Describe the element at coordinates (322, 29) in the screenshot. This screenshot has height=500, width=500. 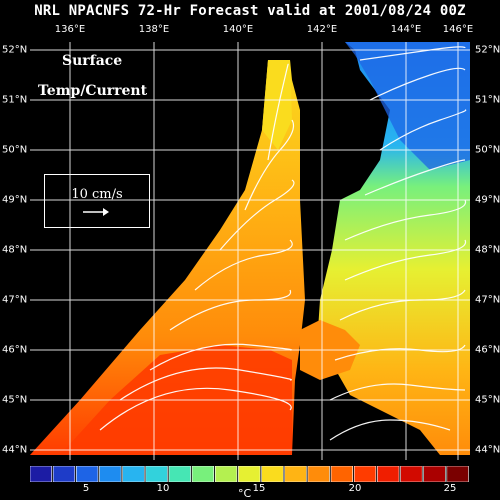
I see `lon-label-142e: 142°E` at that location.